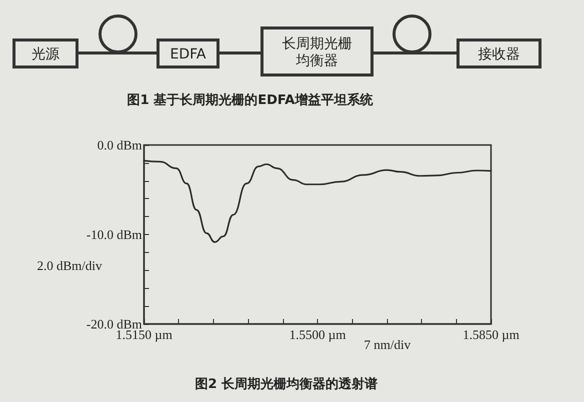  Describe the element at coordinates (119, 145) in the screenshot. I see `y-tick-label: 0.0 dBm` at that location.